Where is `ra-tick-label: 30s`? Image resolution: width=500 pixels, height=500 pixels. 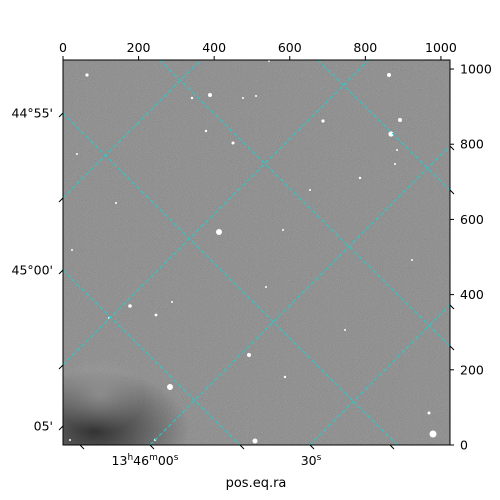 ra-tick-label: 30s is located at coordinates (311, 460).